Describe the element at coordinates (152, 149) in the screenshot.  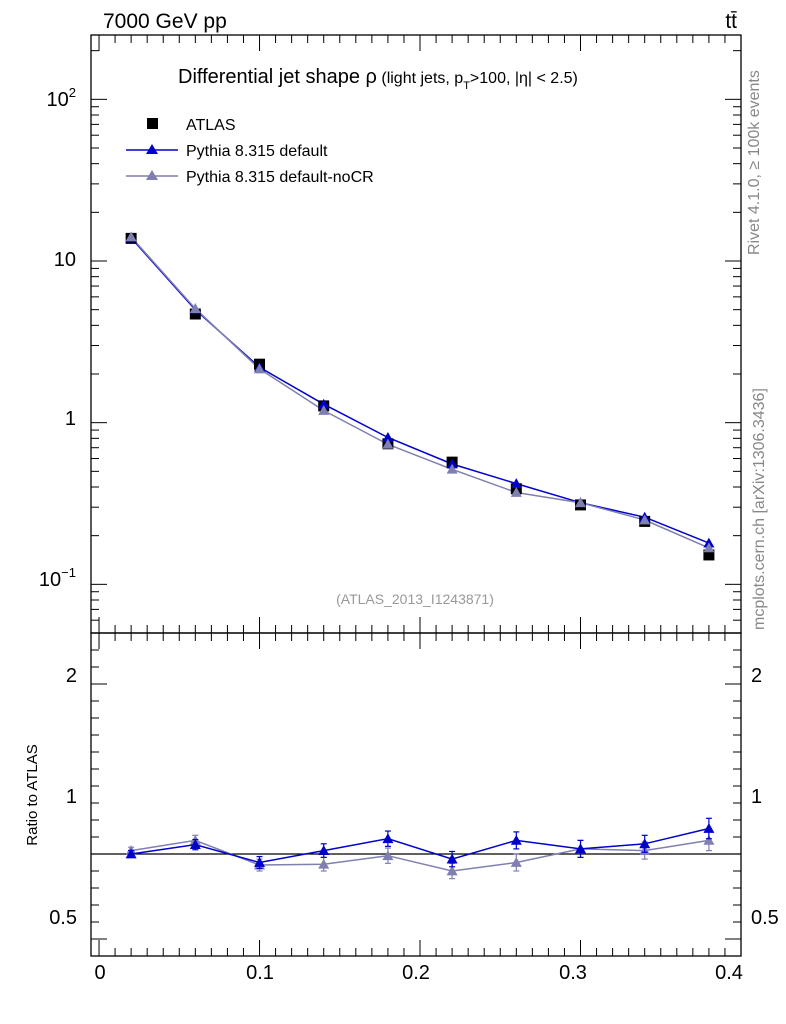
I see `legend-default-marker` at that location.